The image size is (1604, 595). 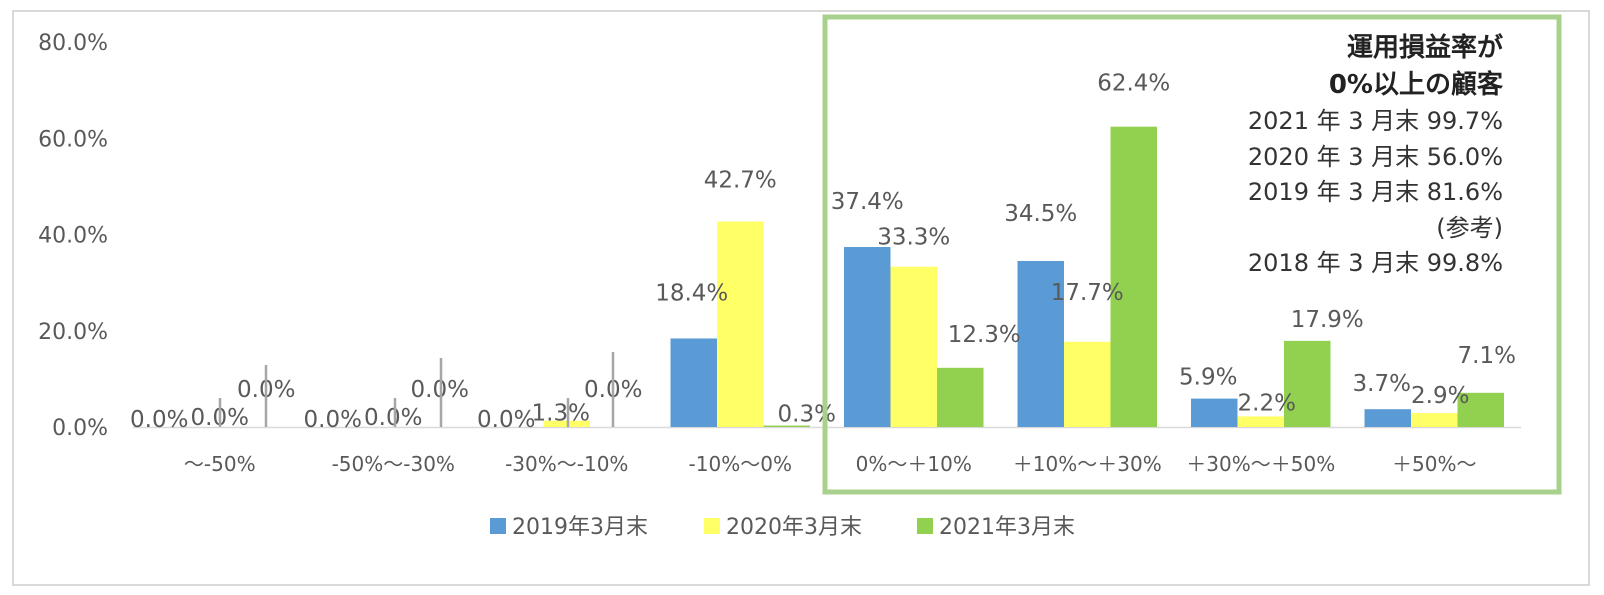 I want to click on data-label: 34.5%, so click(x=1040, y=214).